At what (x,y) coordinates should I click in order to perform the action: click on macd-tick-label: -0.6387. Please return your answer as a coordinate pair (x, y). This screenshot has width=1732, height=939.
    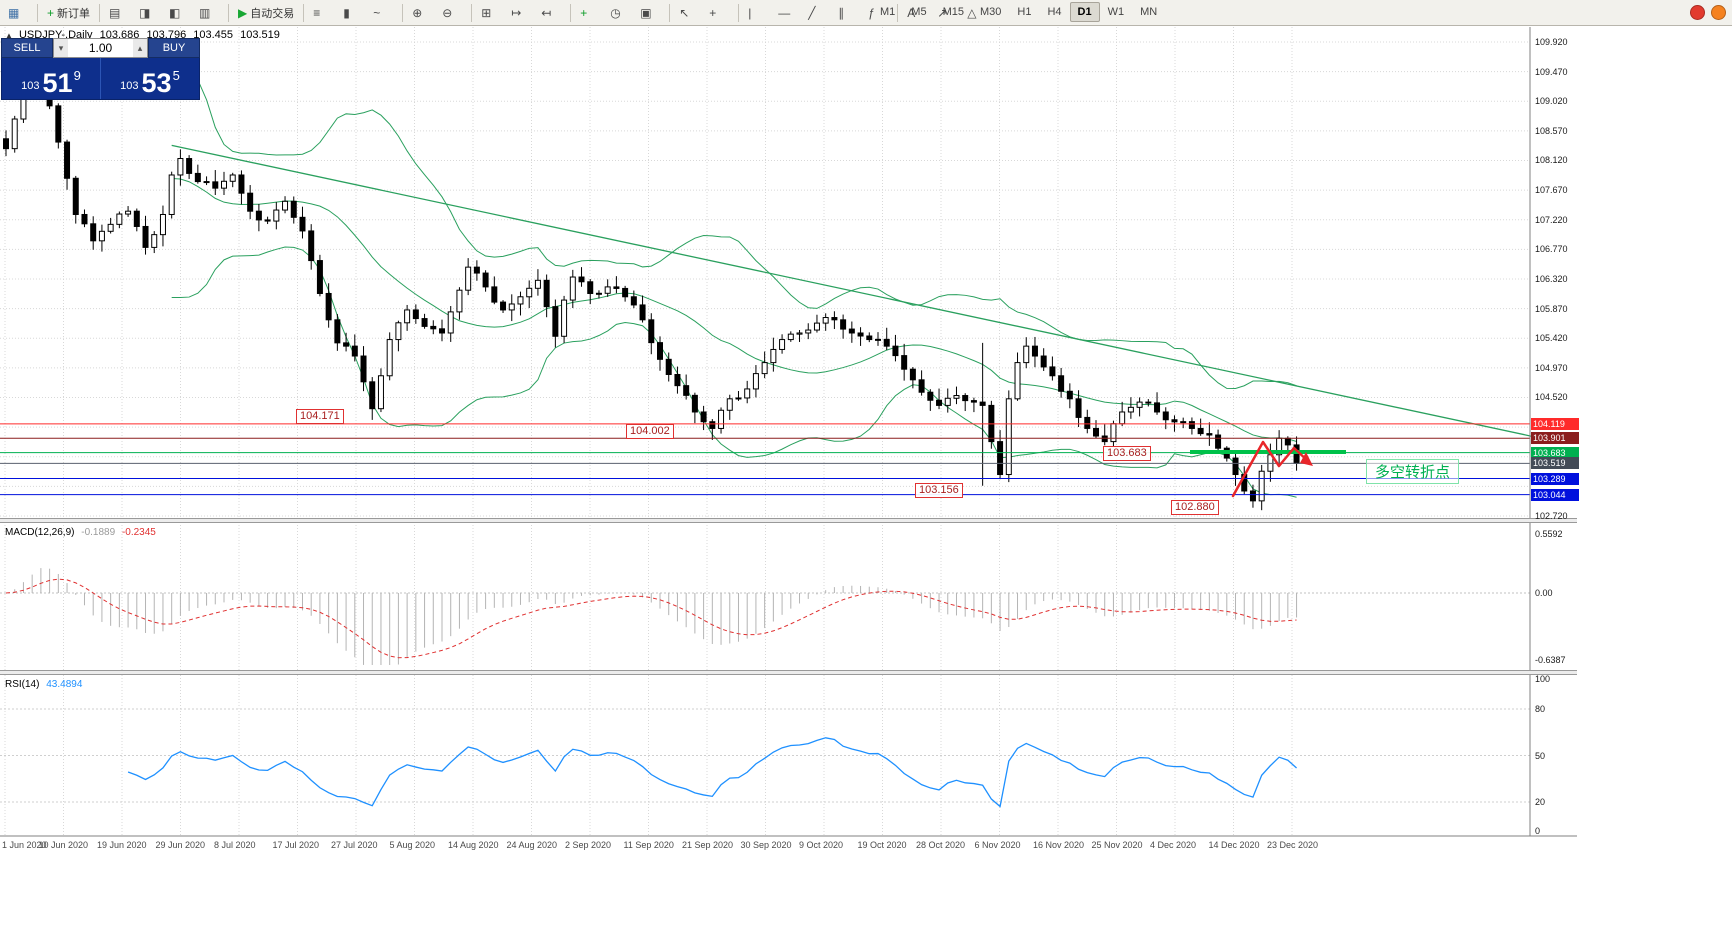
    Looking at the image, I should click on (1550, 660).